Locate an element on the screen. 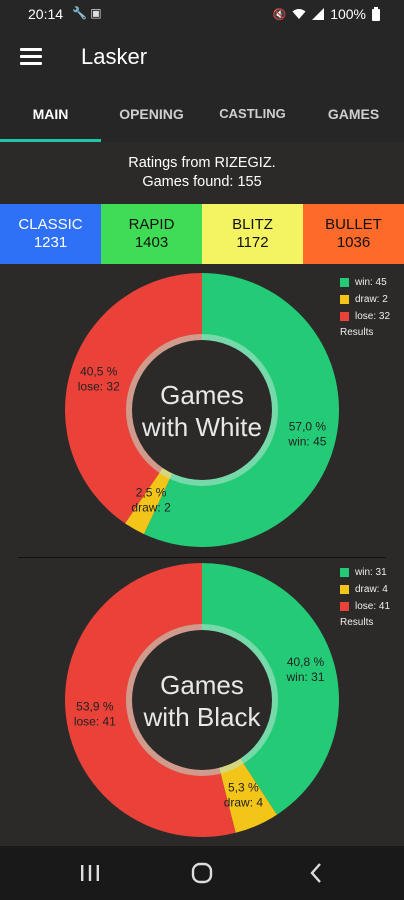 The height and width of the screenshot is (900, 404). status-time: 20:14 is located at coordinates (46, 14).